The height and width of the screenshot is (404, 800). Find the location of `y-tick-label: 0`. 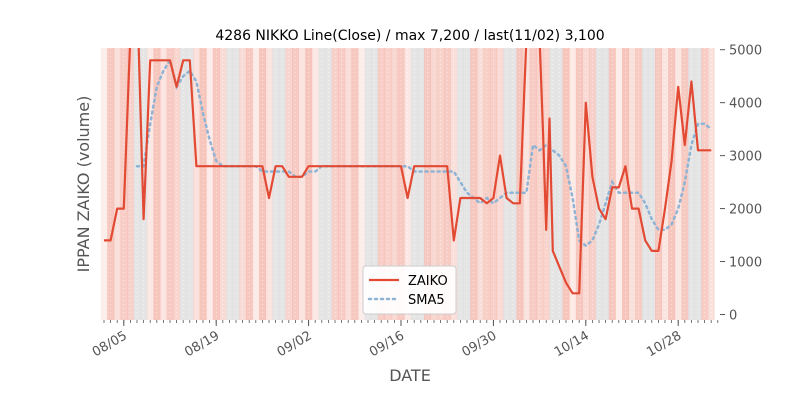

y-tick-label: 0 is located at coordinates (733, 316).